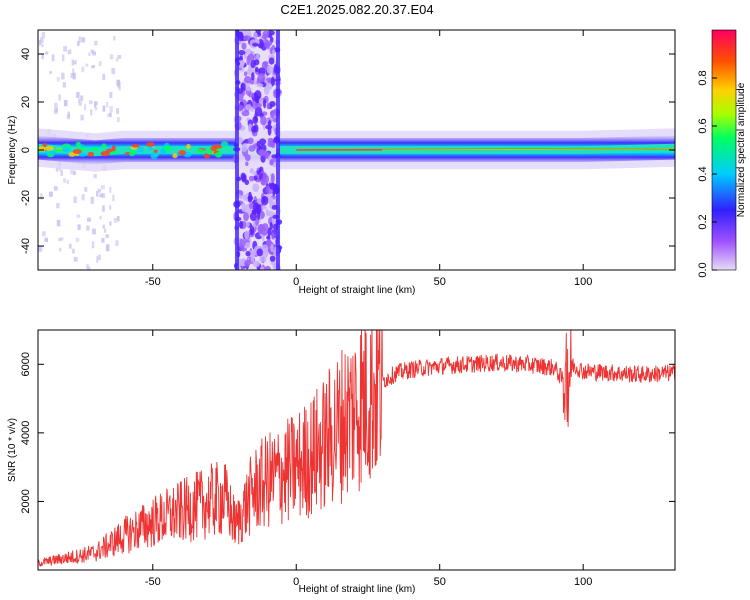 The width and height of the screenshot is (750, 600). What do you see at coordinates (583, 282) in the screenshot?
I see `spectrogram-x-tick-label: 100` at bounding box center [583, 282].